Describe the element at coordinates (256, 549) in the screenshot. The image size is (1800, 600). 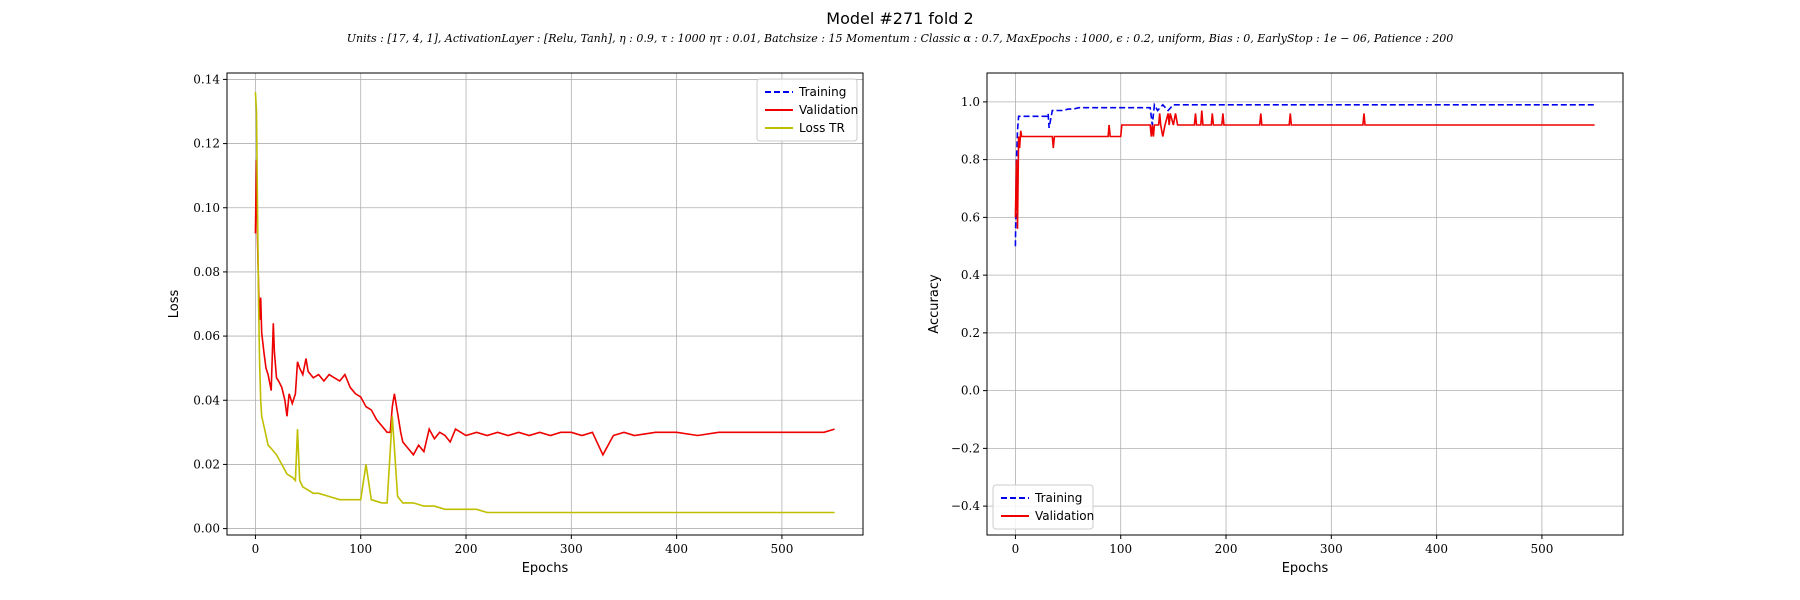
I see `loss-xtick-label-0: 0` at that location.